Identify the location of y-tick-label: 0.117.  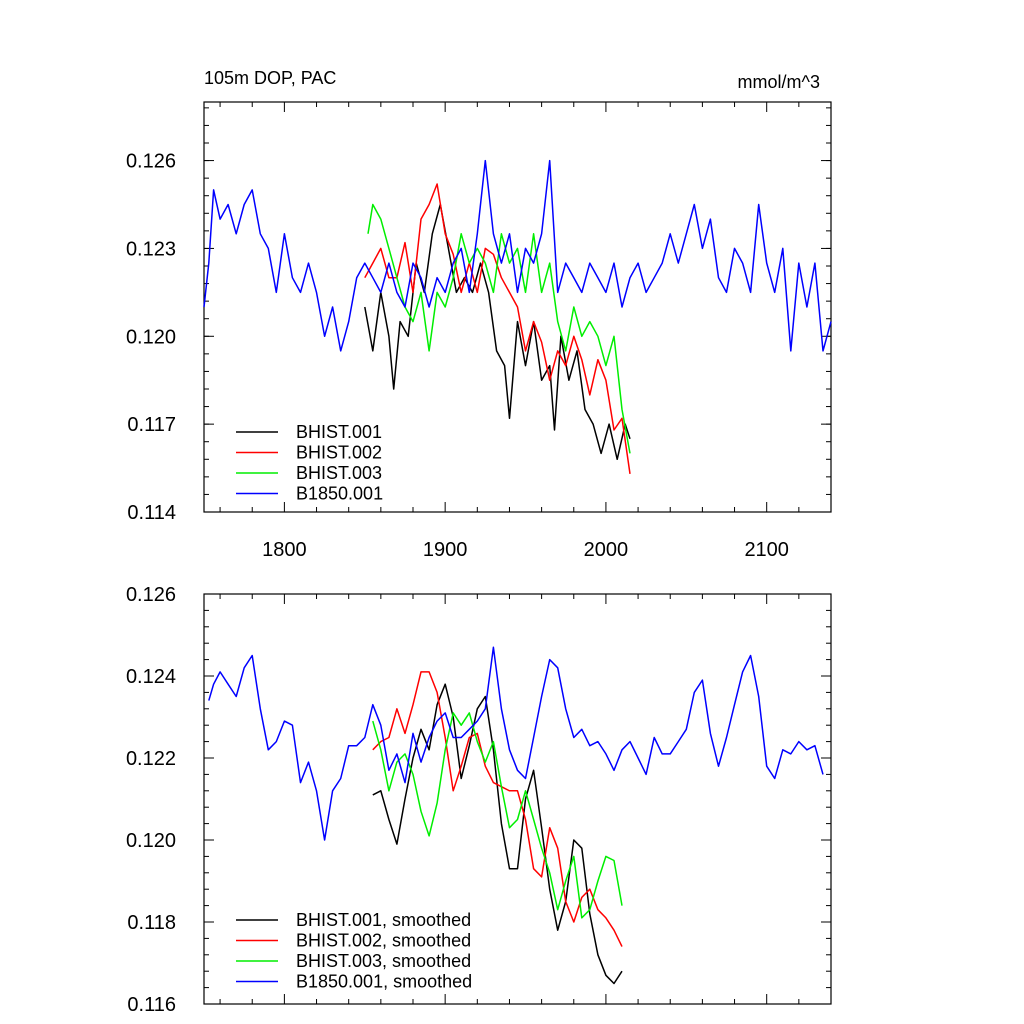
(151, 425).